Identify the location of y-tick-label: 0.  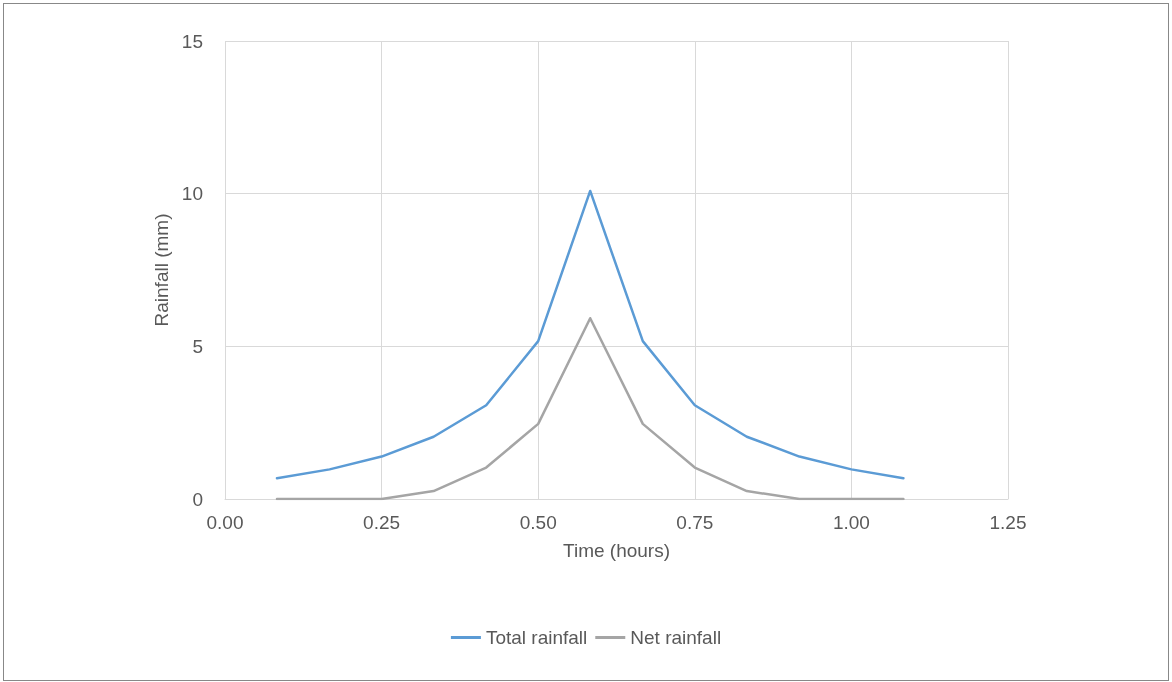
(197, 499).